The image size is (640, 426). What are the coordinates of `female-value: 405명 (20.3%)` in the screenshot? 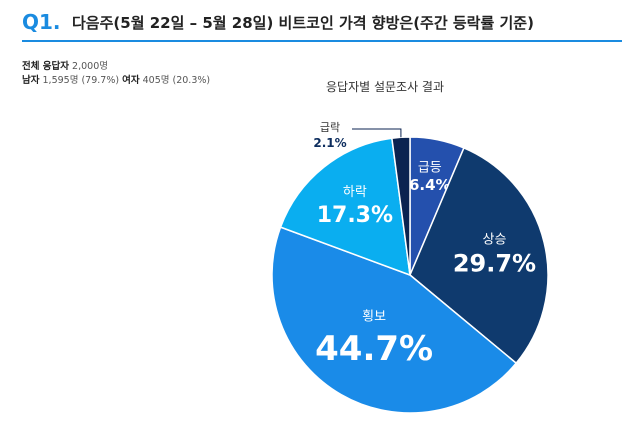 It's located at (176, 80).